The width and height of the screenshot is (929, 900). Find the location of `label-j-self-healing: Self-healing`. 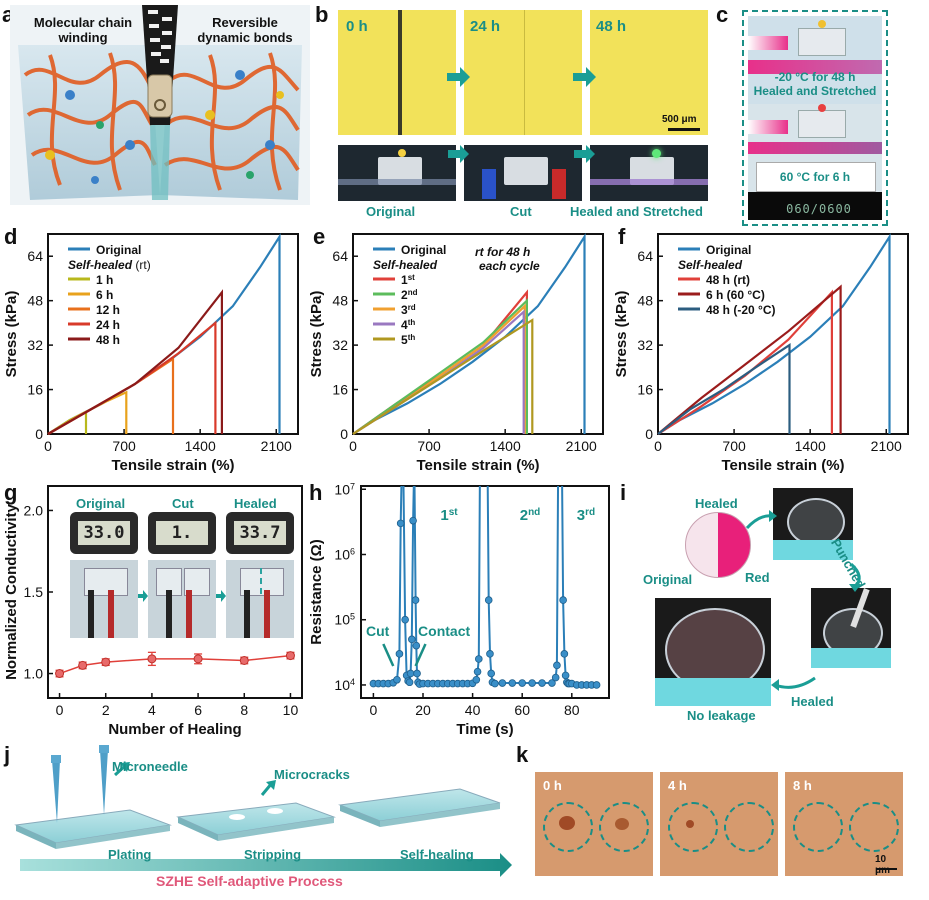

label-j-self-healing: Self-healing is located at coordinates (437, 854).